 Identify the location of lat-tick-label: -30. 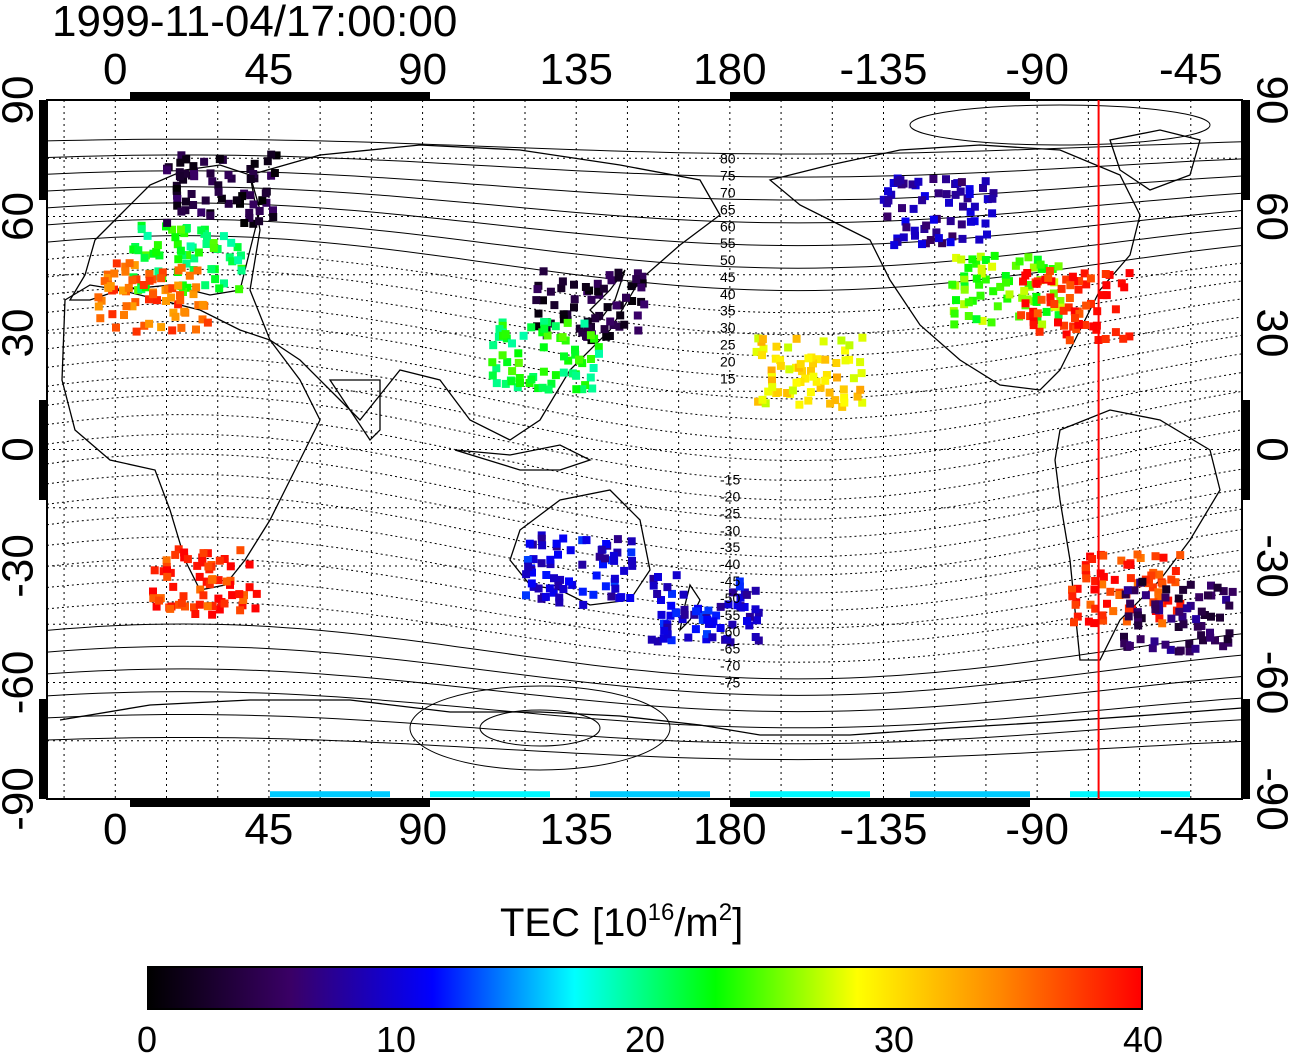
(21, 566).